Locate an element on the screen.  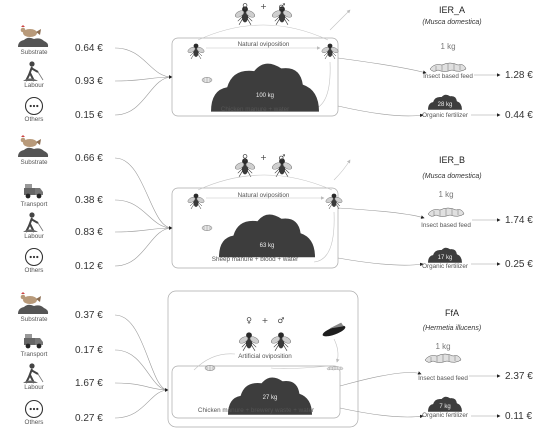
feed-amount: 1 kg is located at coordinates (447, 46).